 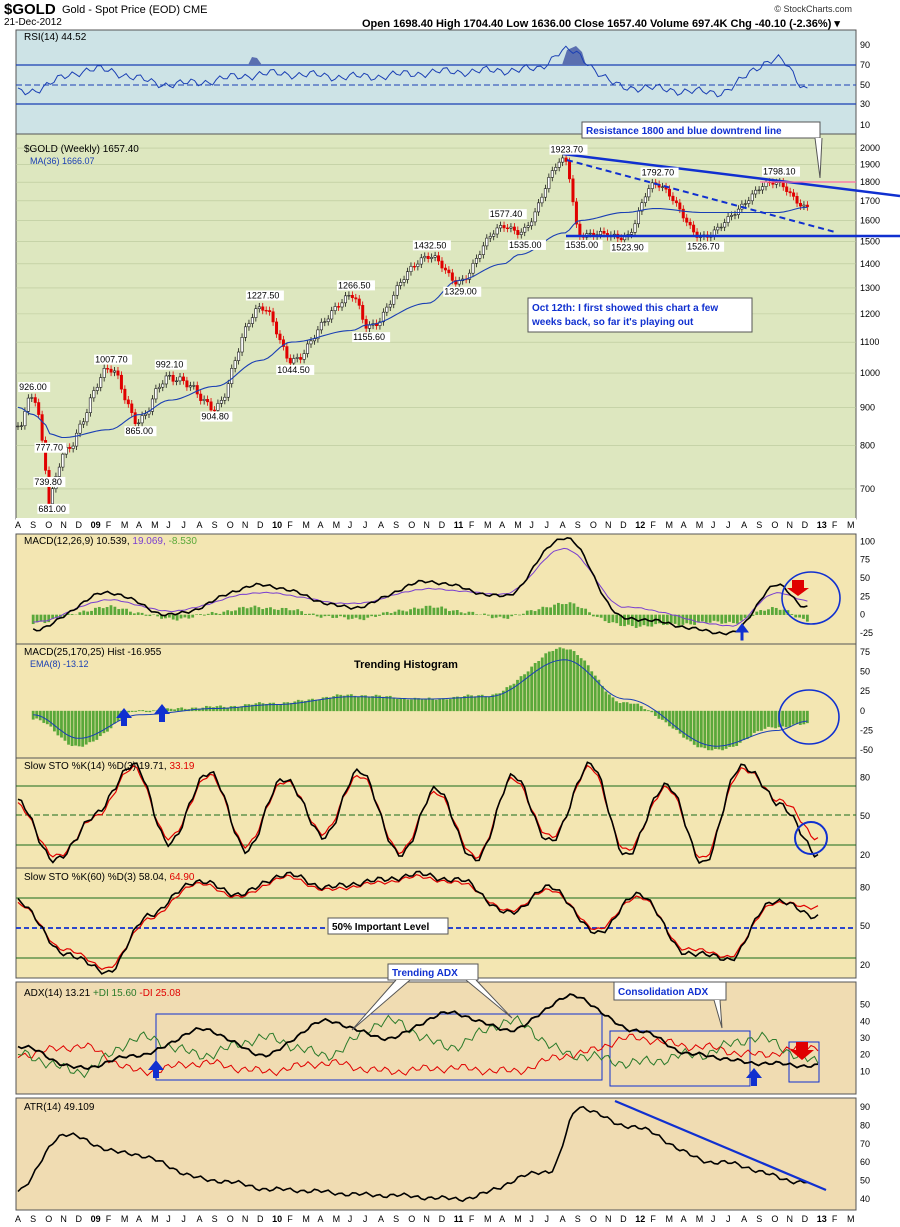 What do you see at coordinates (867, 541) in the screenshot?
I see `panel-tick: 100` at bounding box center [867, 541].